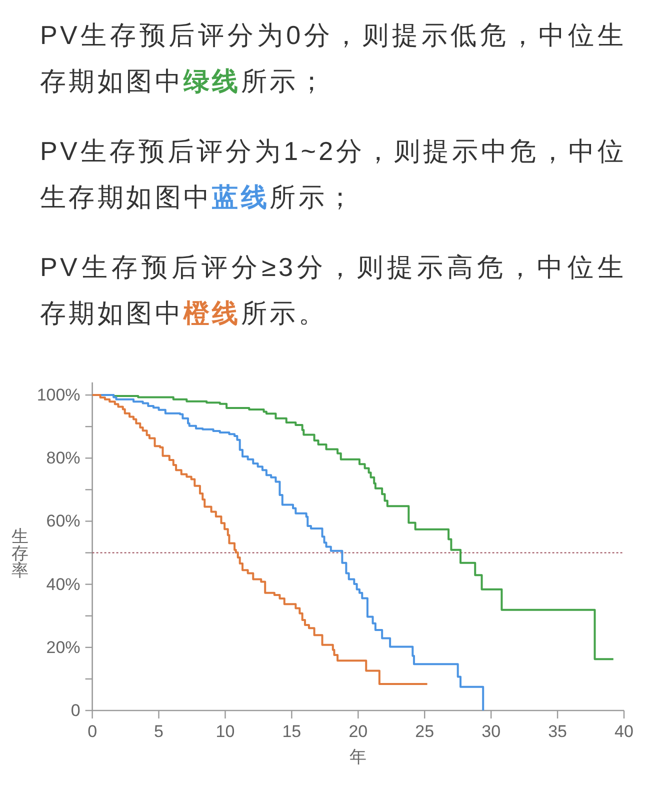 This screenshot has width=654, height=805. Describe the element at coordinates (284, 313) in the screenshot. I see `text: 所示。` at that location.